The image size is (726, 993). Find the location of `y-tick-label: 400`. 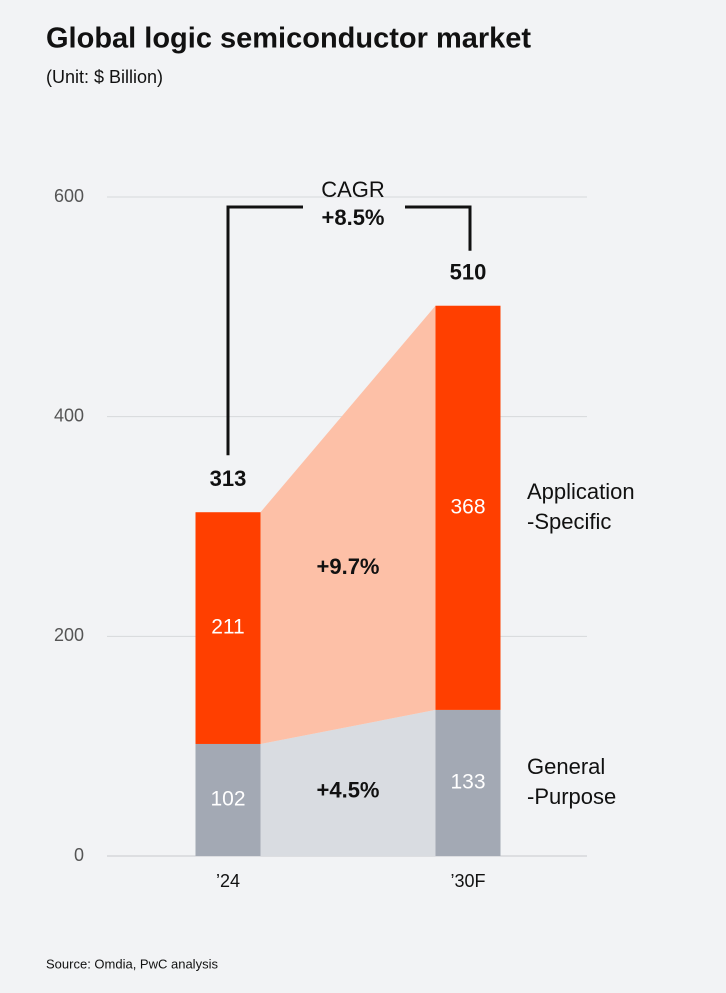

y-tick-label: 400 is located at coordinates (69, 415).